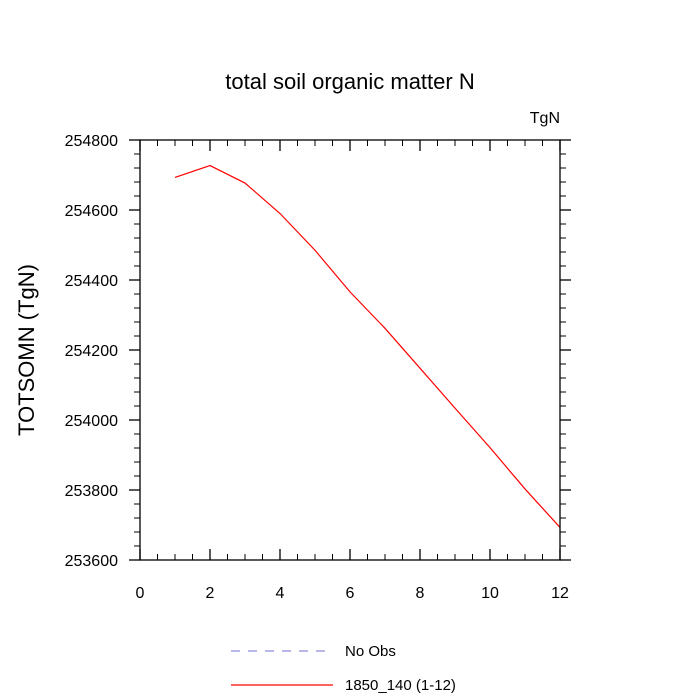  I want to click on x-tick-label: 0, so click(140, 593).